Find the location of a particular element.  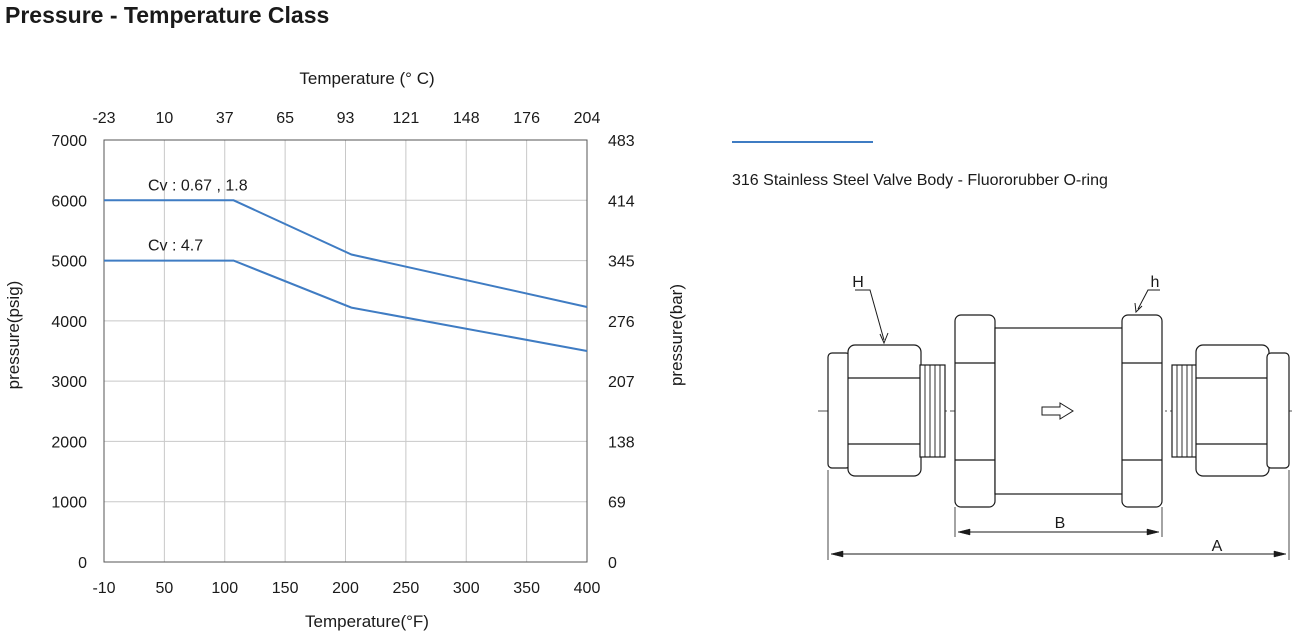

dimension-label-A: A is located at coordinates (1217, 546).